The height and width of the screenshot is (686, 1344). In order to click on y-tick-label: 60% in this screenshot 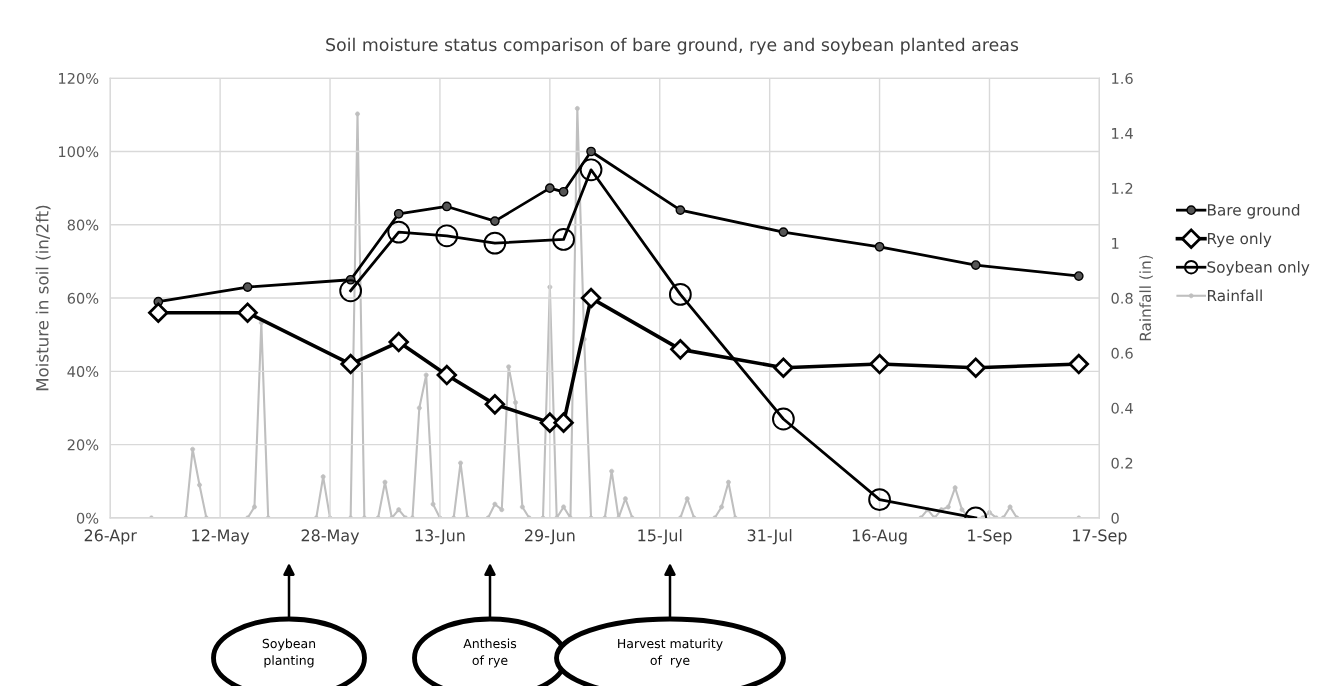, I will do `click(83, 298)`.